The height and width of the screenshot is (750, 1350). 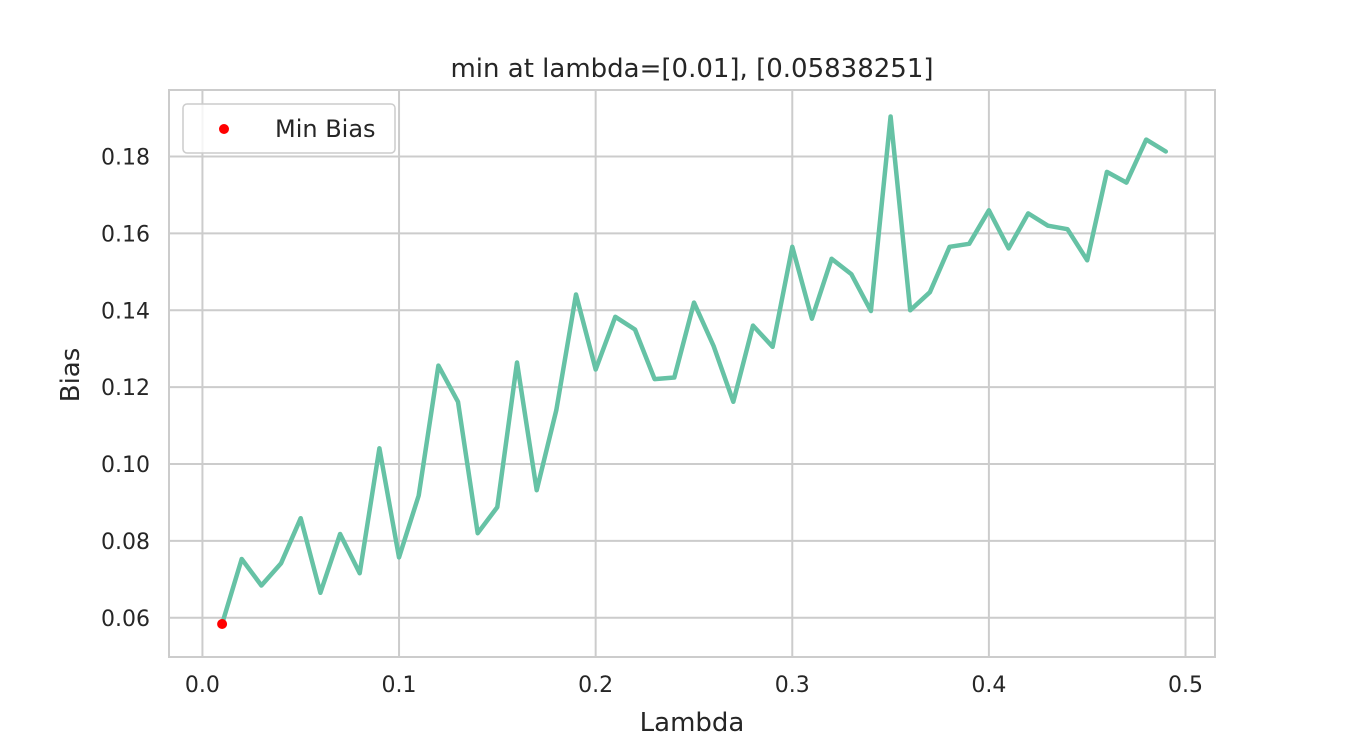 What do you see at coordinates (125, 619) in the screenshot?
I see `y-tick-label: 0.06` at bounding box center [125, 619].